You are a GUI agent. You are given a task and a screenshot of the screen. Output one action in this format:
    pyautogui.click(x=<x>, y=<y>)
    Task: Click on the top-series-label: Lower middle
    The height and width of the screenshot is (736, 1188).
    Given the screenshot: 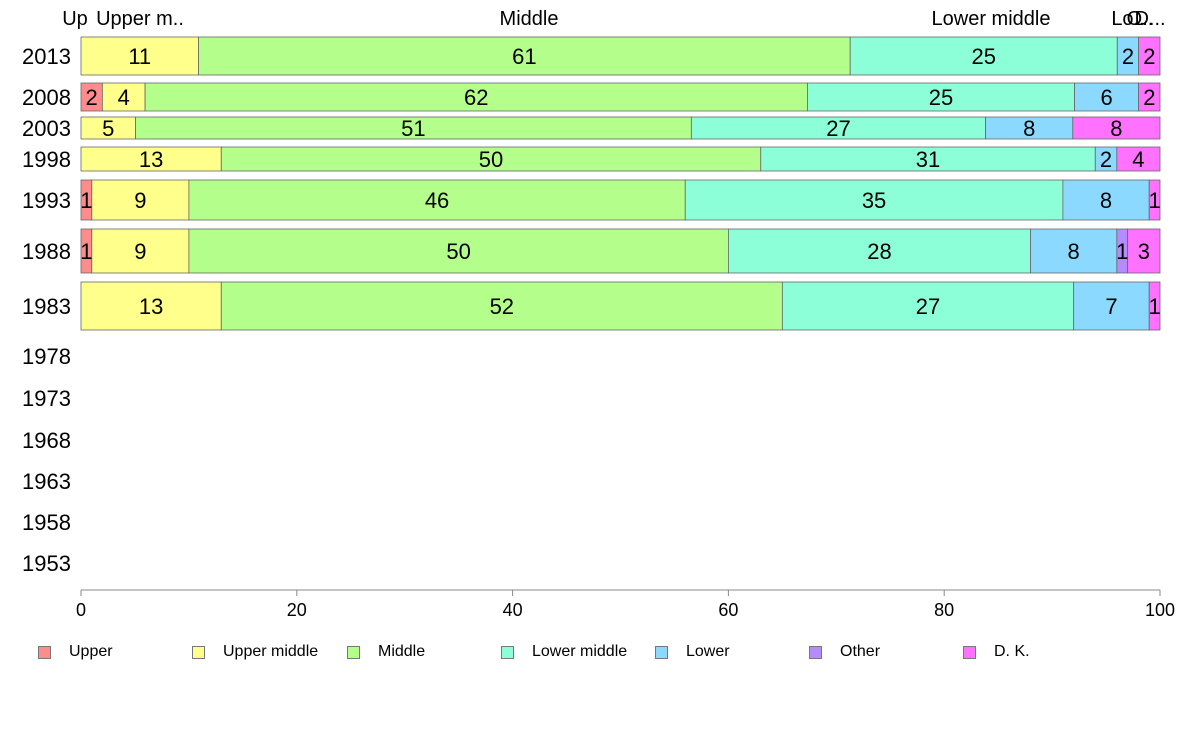 What is the action you would take?
    pyautogui.click(x=991, y=19)
    